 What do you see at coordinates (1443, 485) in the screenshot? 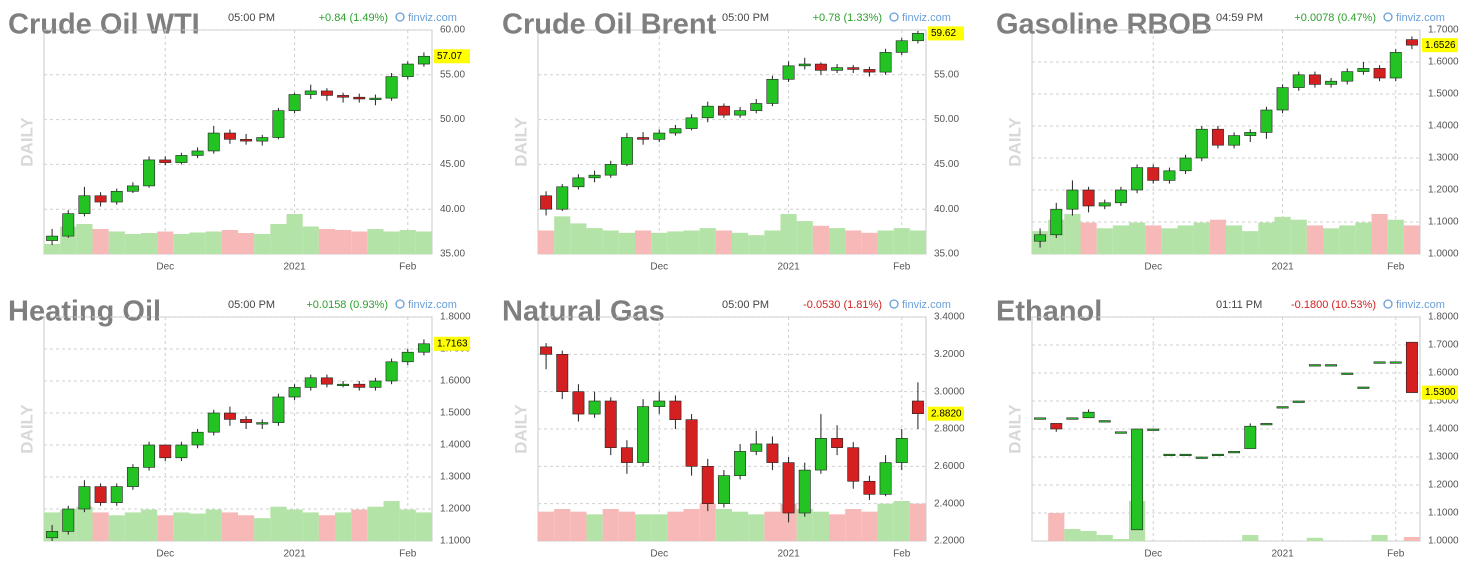
I see `y-tick-label: 1.2000` at bounding box center [1443, 485].